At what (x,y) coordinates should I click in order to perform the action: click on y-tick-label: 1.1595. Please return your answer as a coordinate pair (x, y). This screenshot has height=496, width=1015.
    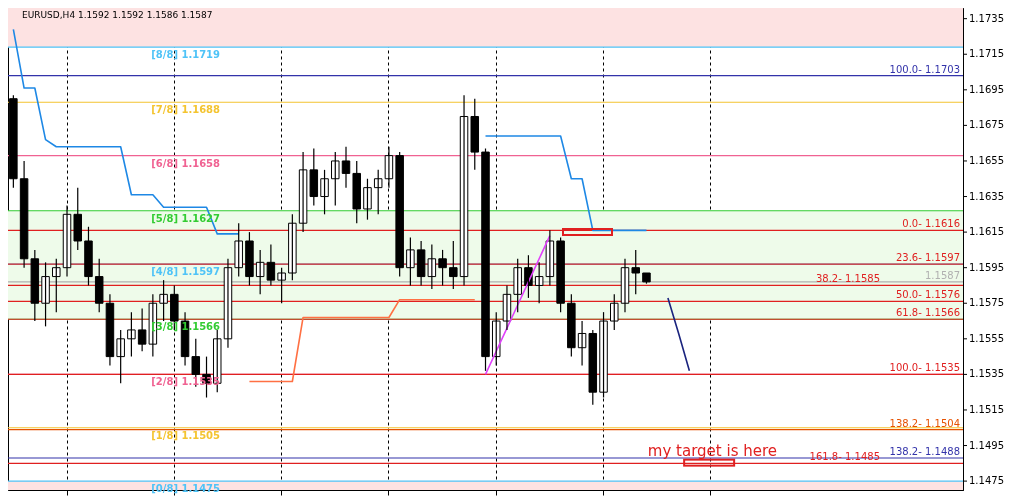
    Looking at the image, I should click on (986, 267).